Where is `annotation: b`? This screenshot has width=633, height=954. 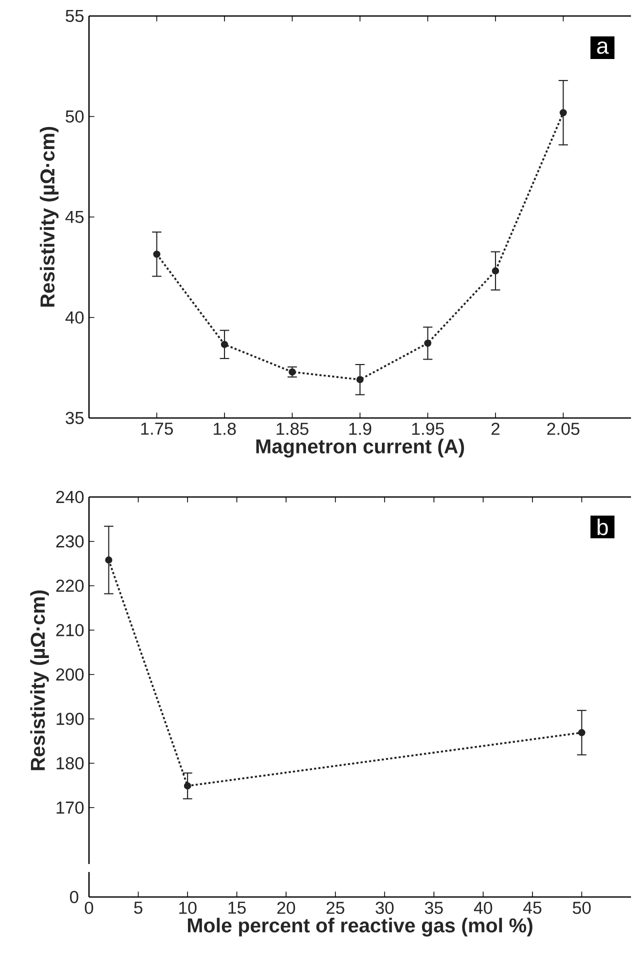
annotation: b is located at coordinates (603, 527).